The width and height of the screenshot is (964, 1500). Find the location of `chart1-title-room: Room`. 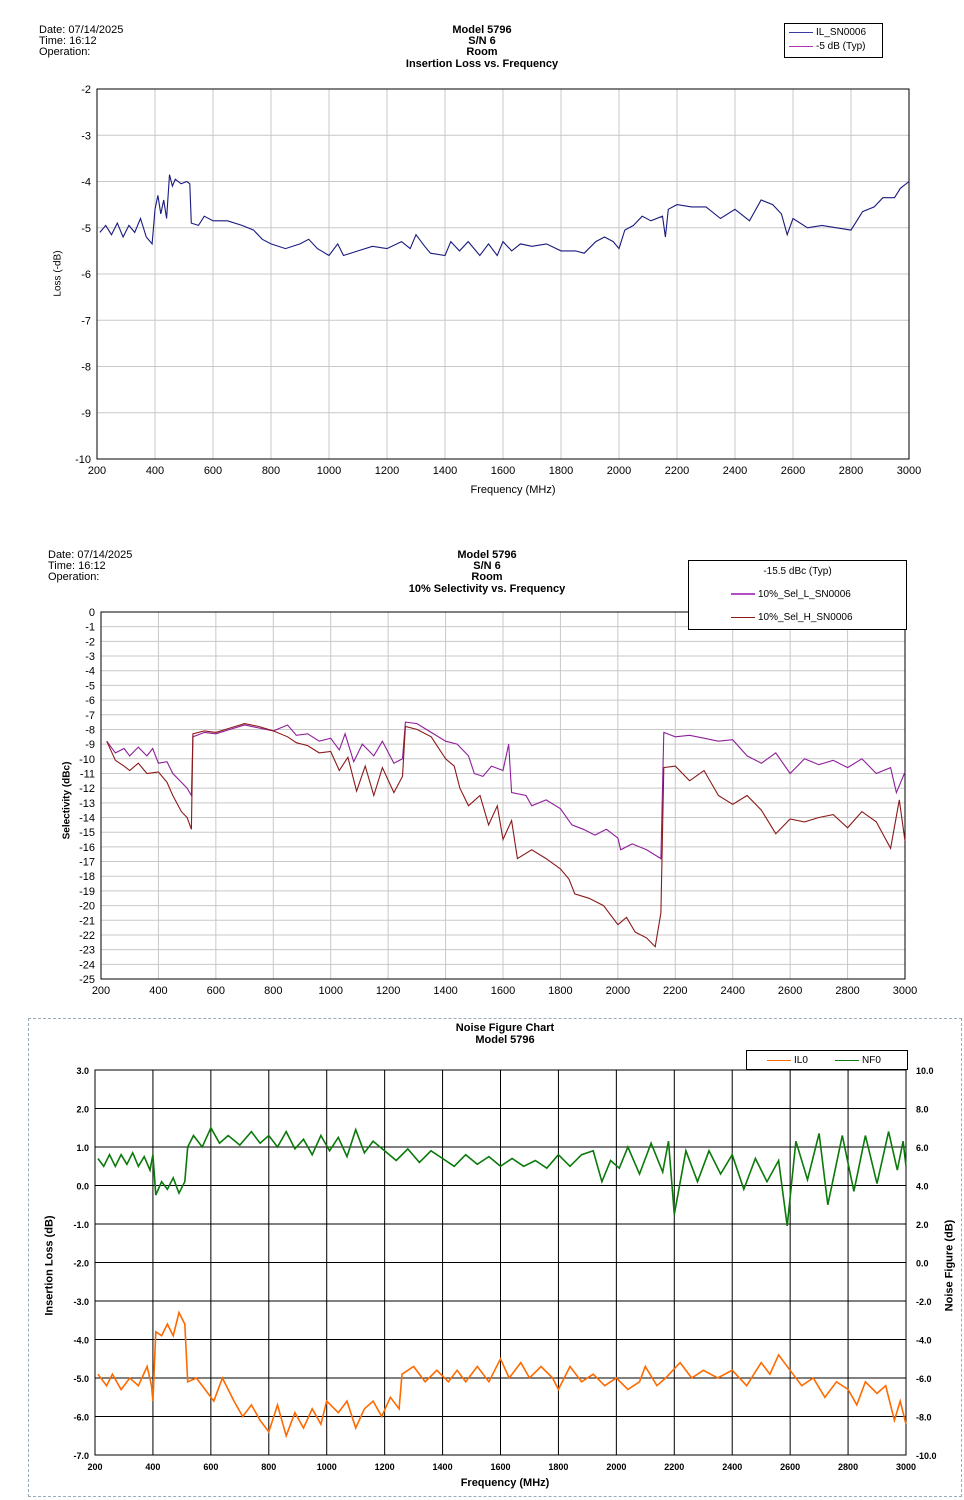

chart1-title-room: Room is located at coordinates (482, 52).